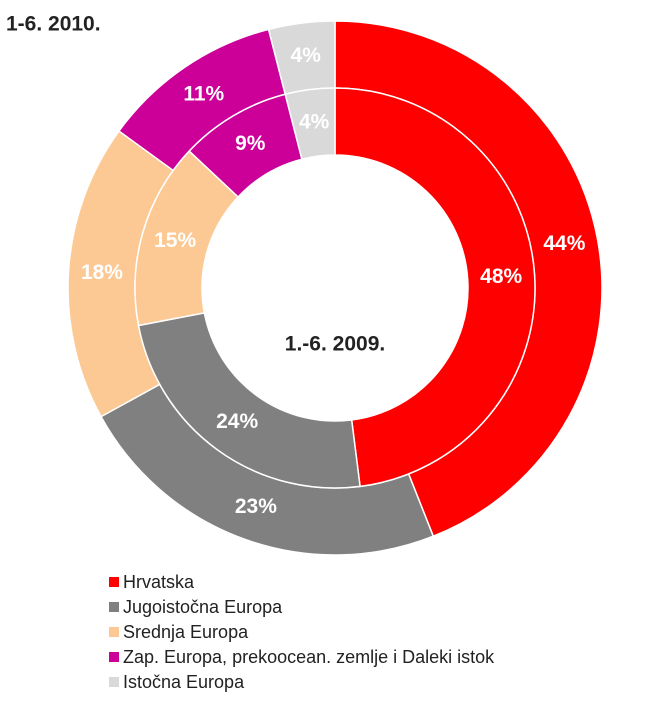  What do you see at coordinates (203, 93) in the screenshot?
I see `value-label: 11%` at bounding box center [203, 93].